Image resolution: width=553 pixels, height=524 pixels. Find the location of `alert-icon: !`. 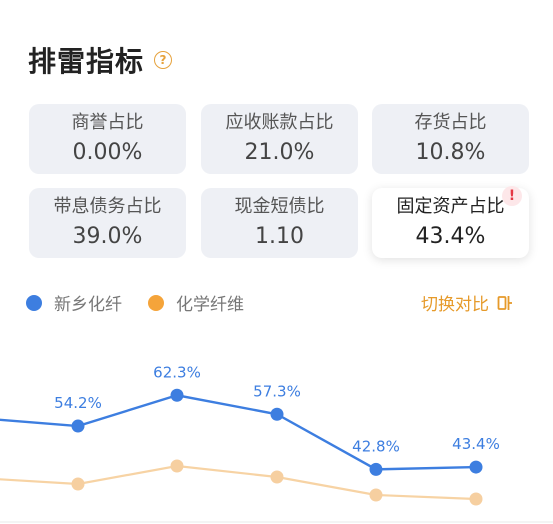

alert-icon: ! is located at coordinates (512, 196).